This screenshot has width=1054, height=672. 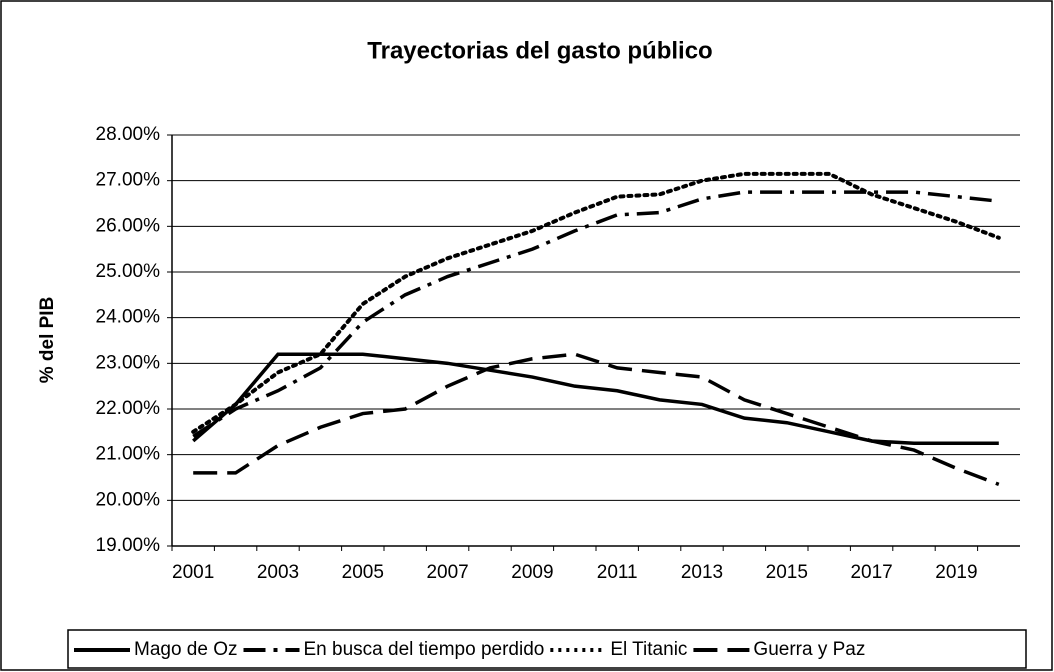 What do you see at coordinates (595, 398) in the screenshot?
I see `series-line` at bounding box center [595, 398].